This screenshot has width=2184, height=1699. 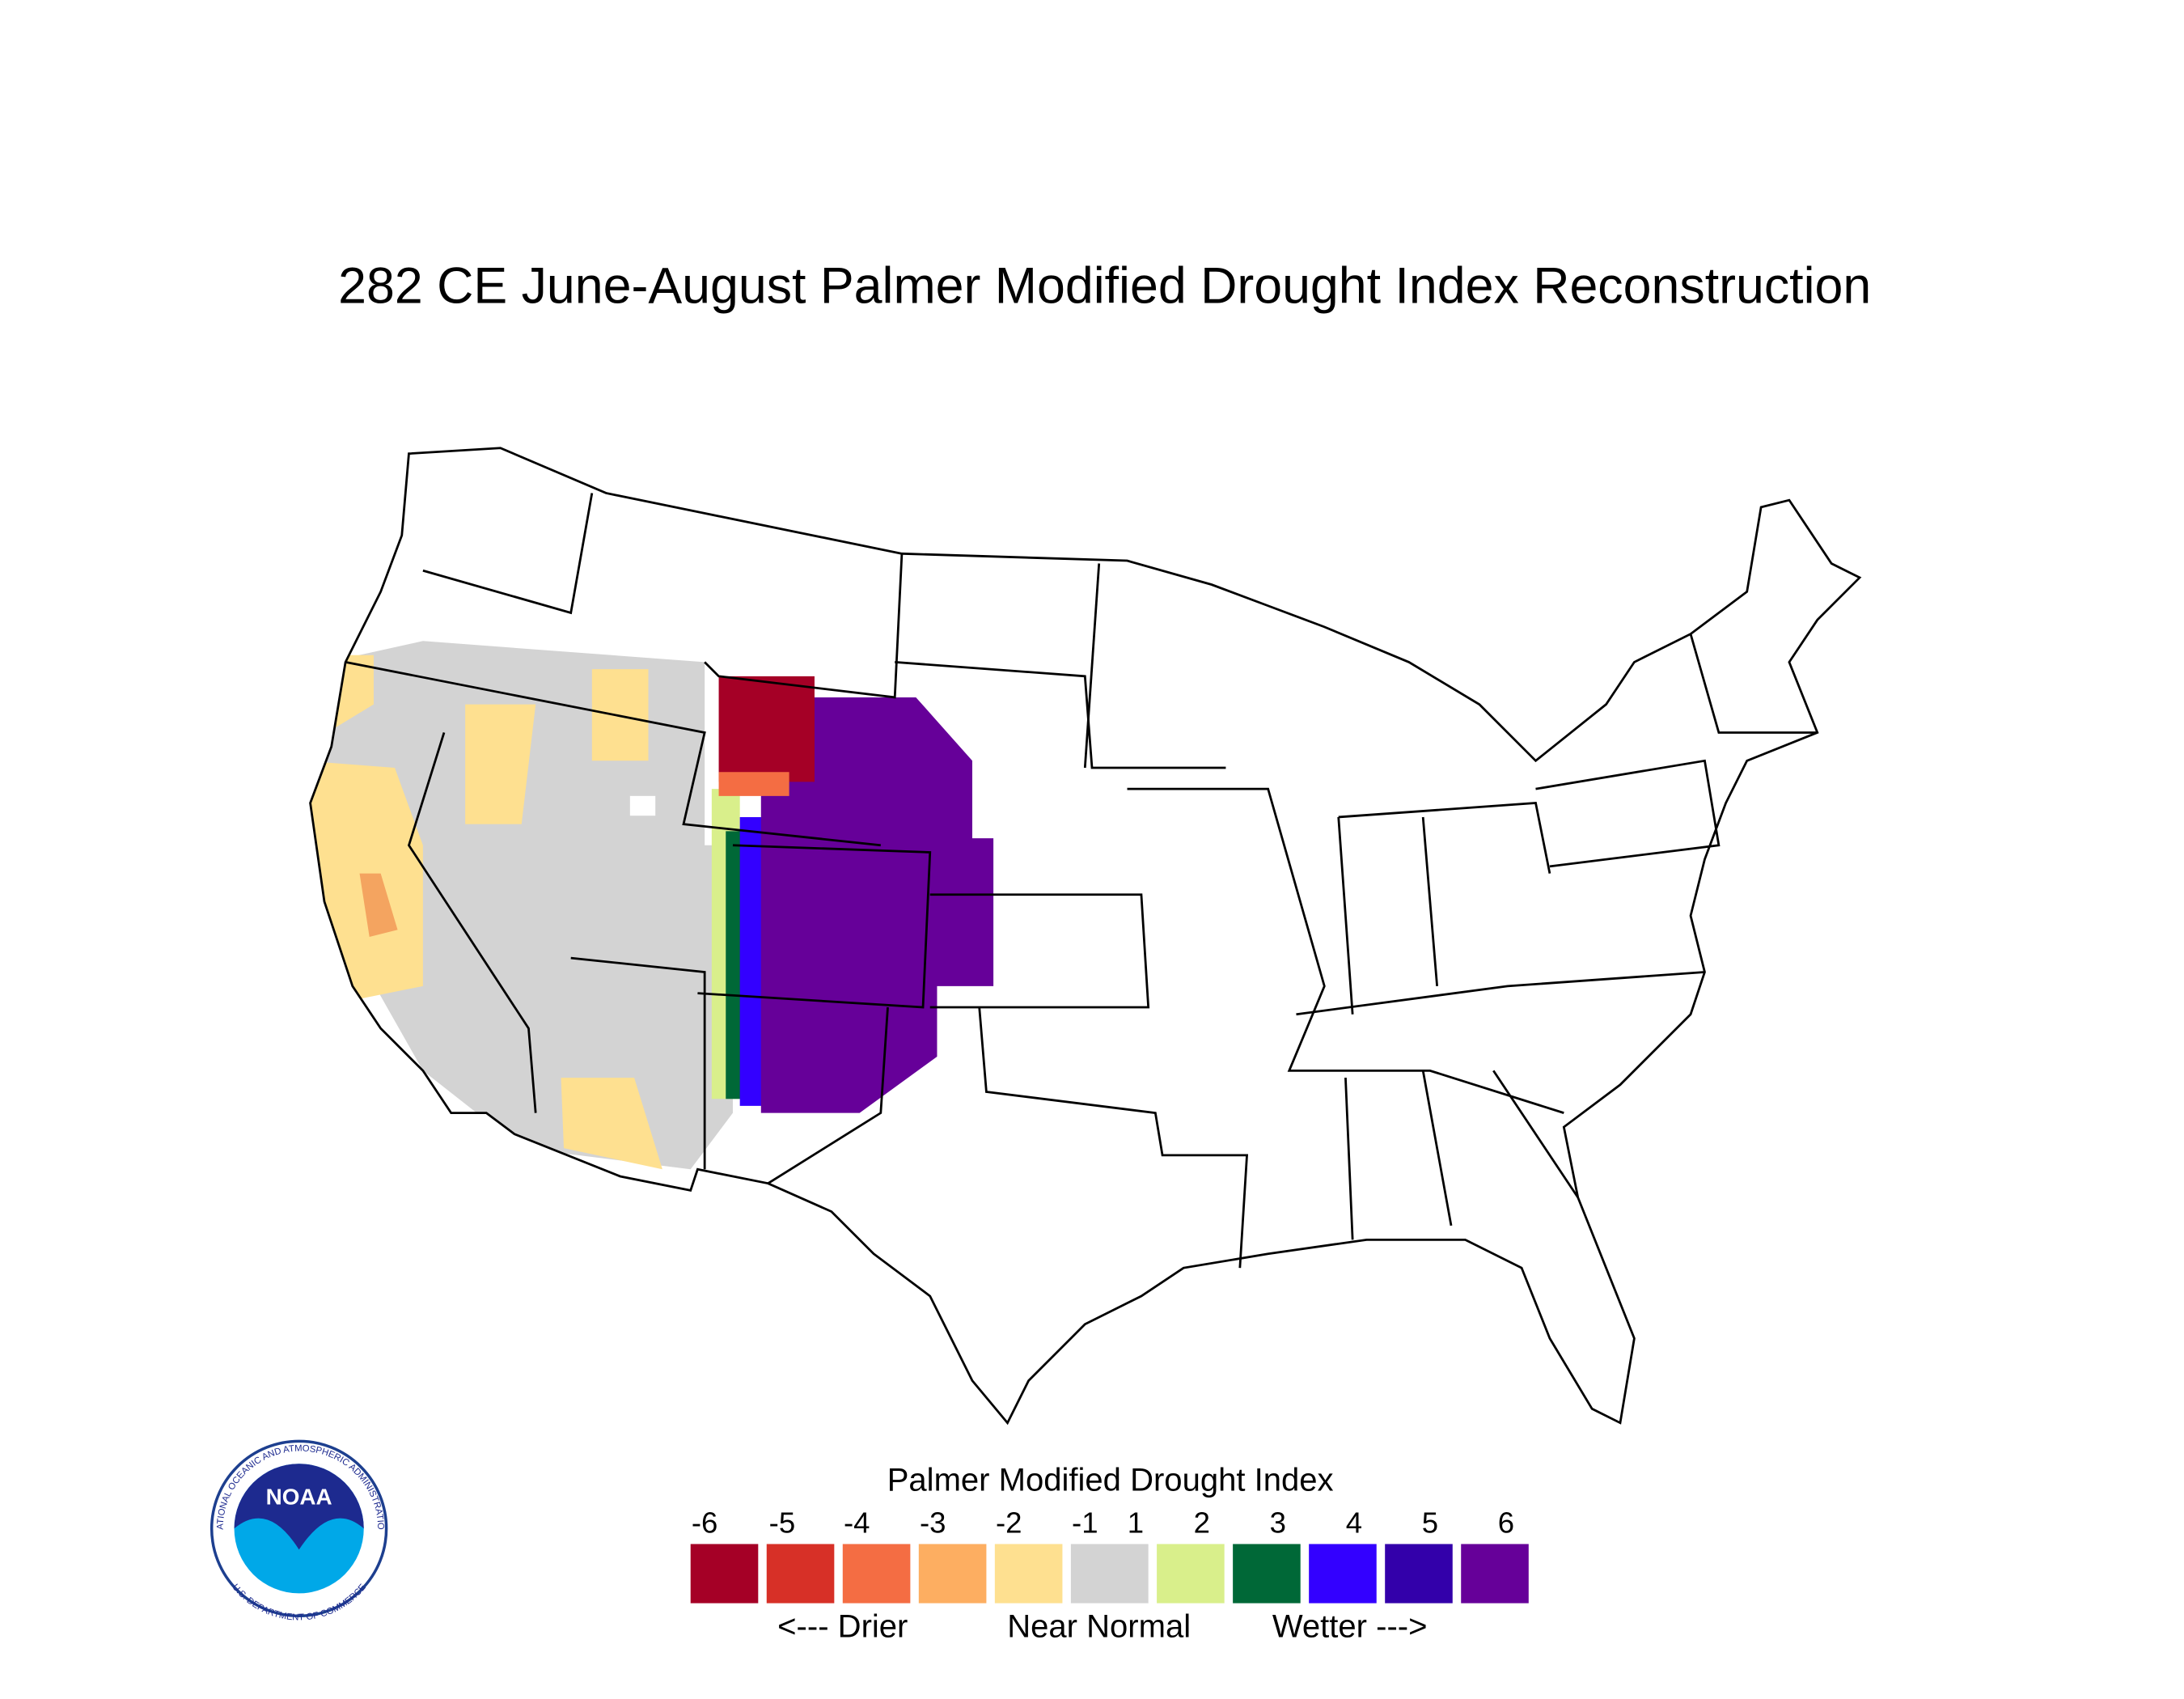 I want to click on near-normal-area, so click(x=530, y=905).